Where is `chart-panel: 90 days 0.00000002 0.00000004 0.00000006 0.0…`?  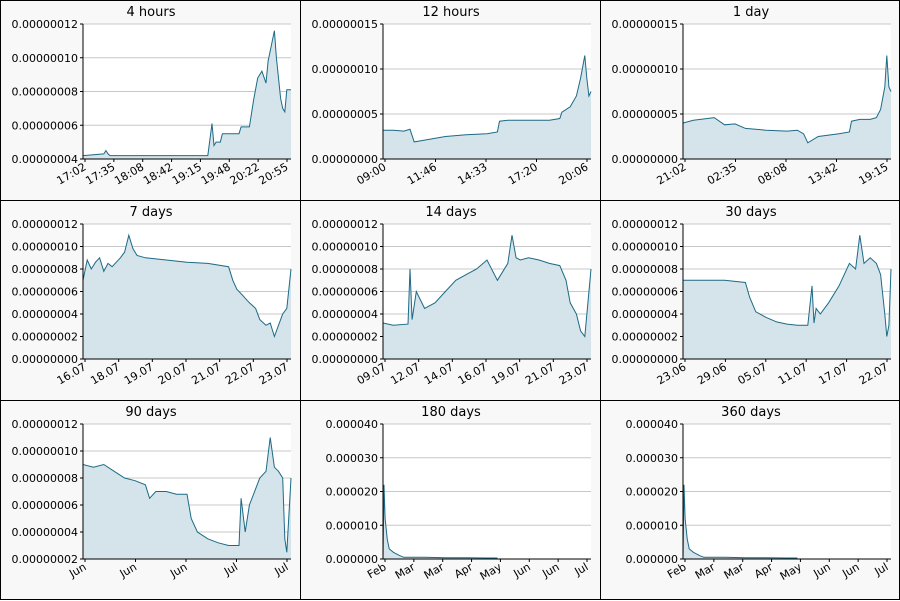 chart-panel: 90 days 0.00000002 0.00000004 0.00000006 0.0… is located at coordinates (150, 500).